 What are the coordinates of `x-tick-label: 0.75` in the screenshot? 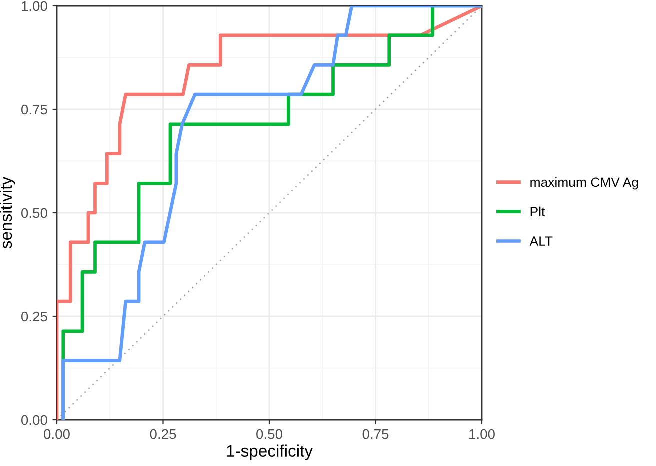 It's located at (375, 434).